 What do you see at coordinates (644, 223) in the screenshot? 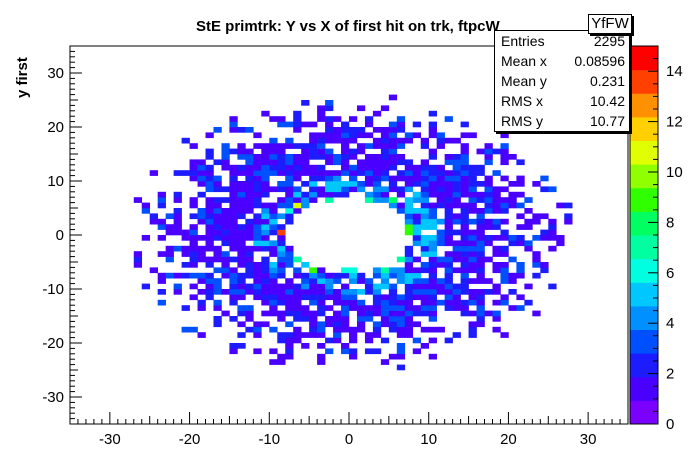
I see `color-scale-swatch` at bounding box center [644, 223].